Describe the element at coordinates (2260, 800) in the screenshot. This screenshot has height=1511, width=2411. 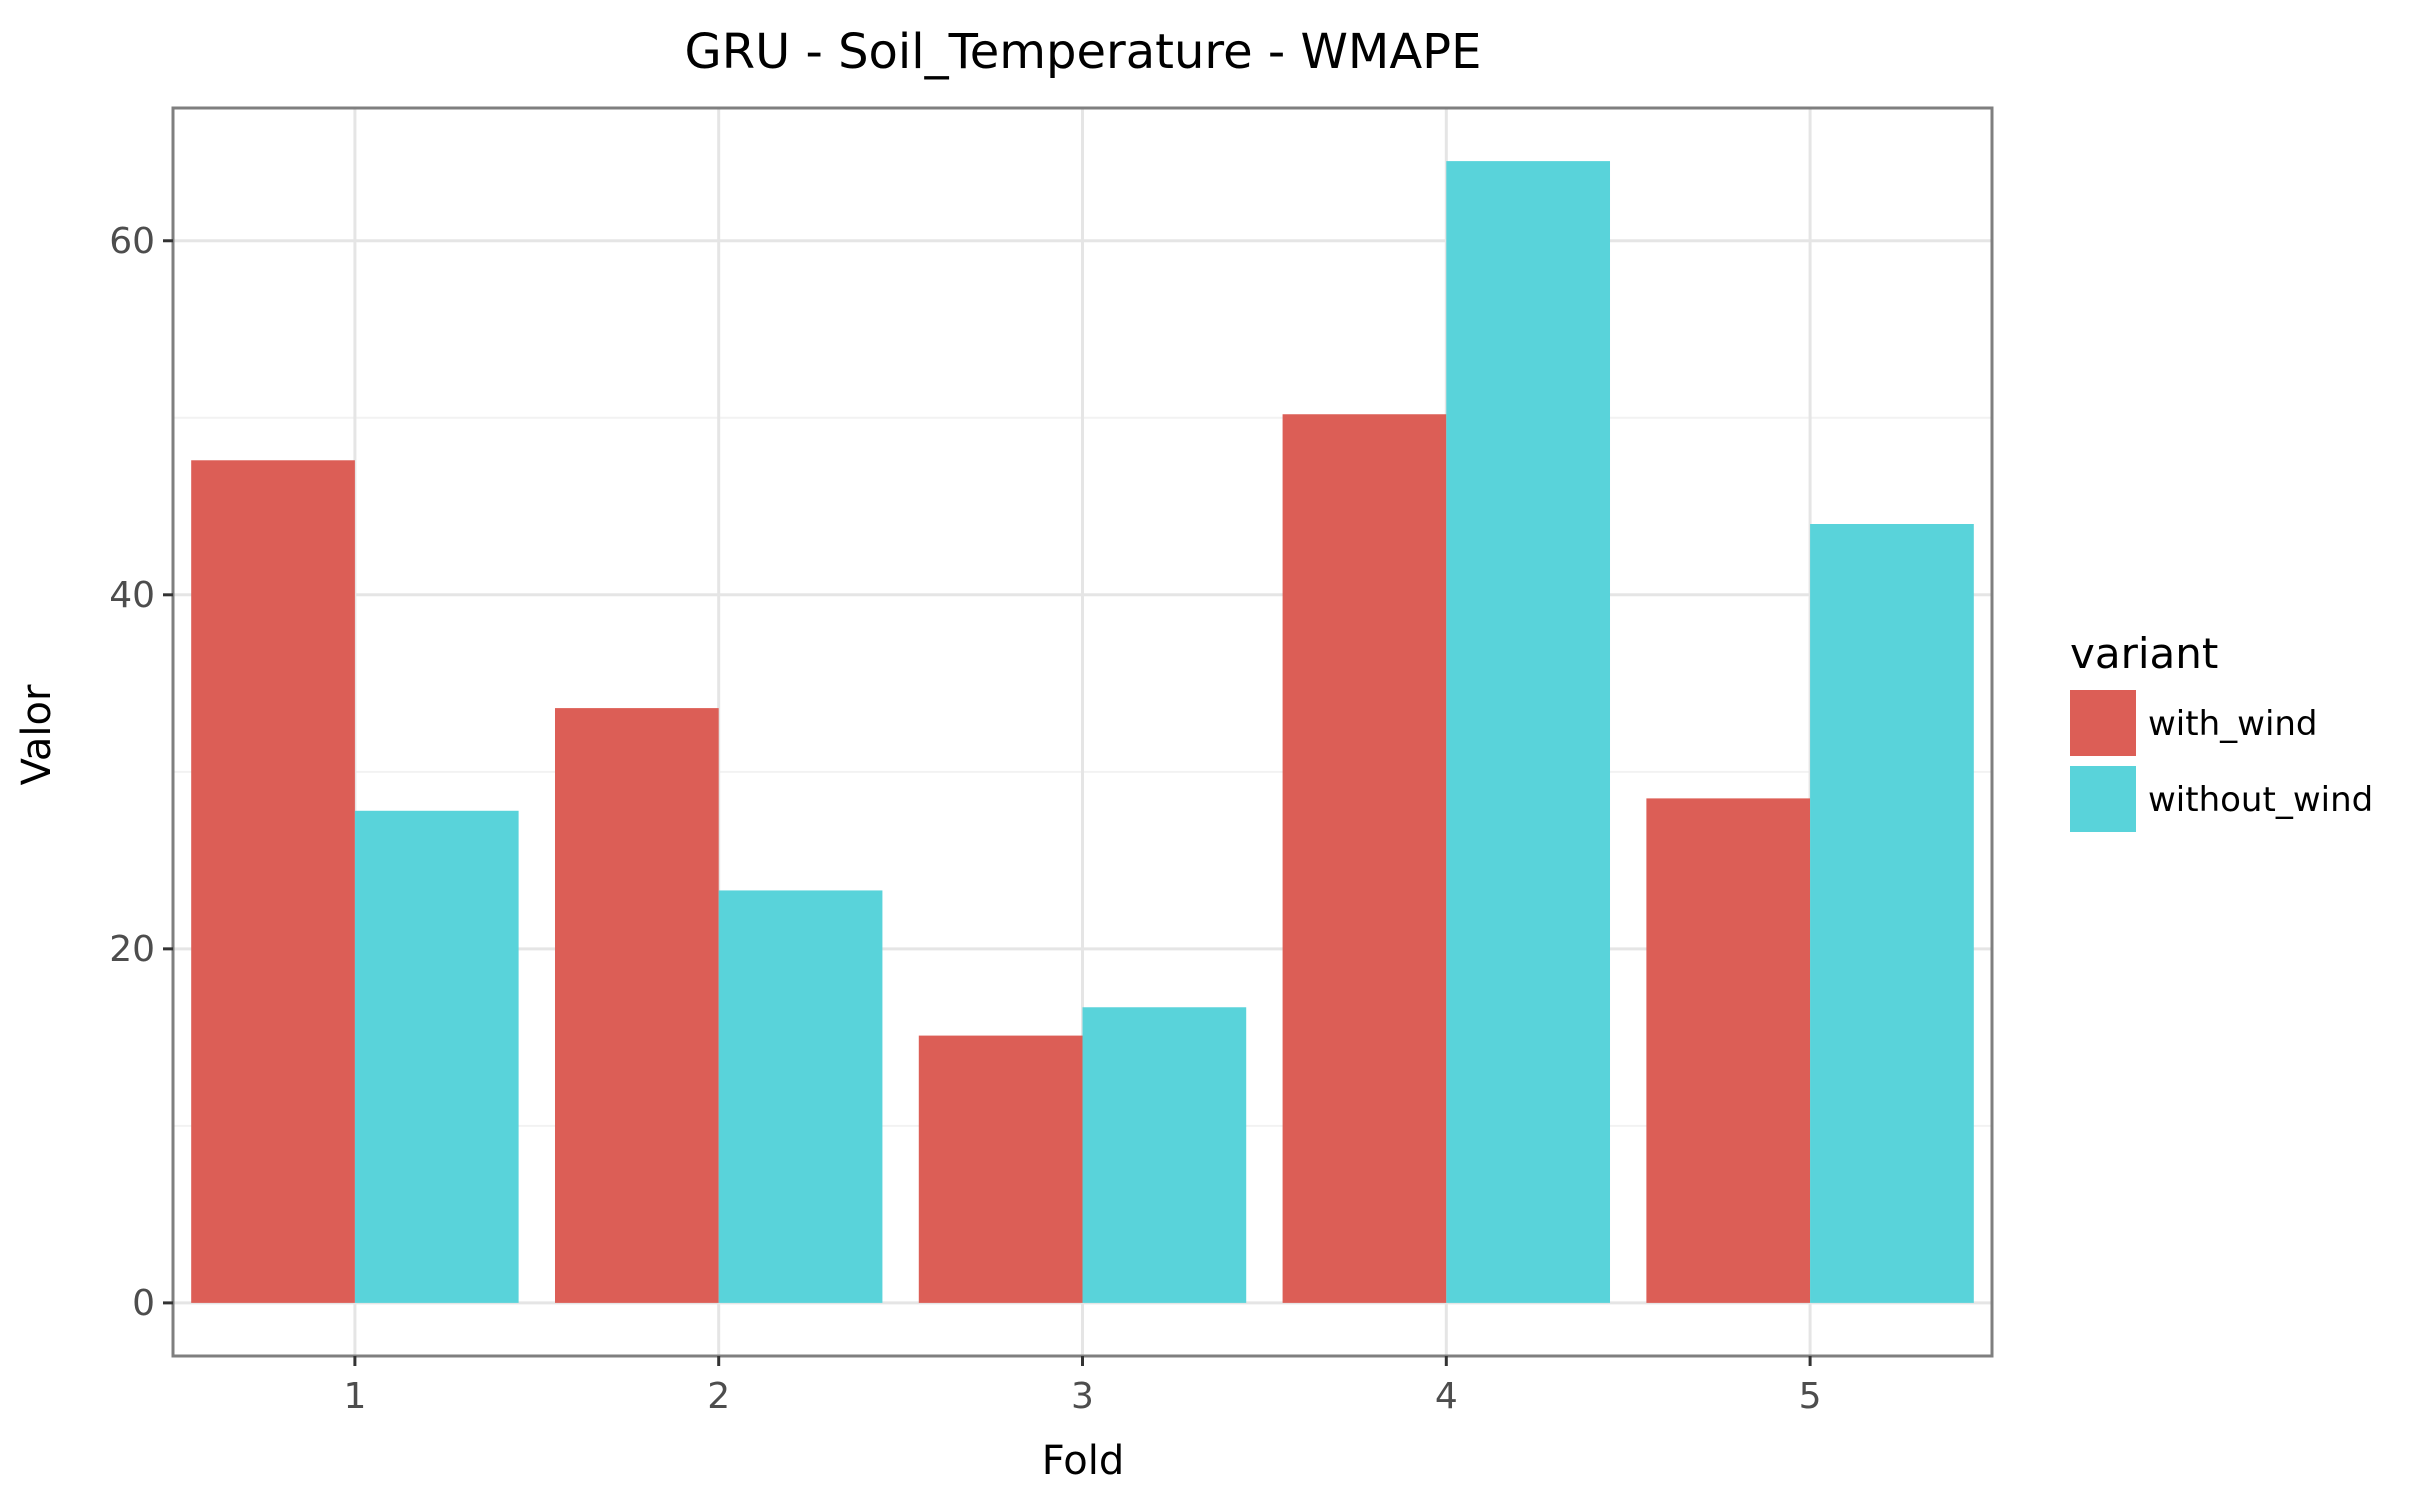
I see `legend-label-without-wind: without_wind` at that location.